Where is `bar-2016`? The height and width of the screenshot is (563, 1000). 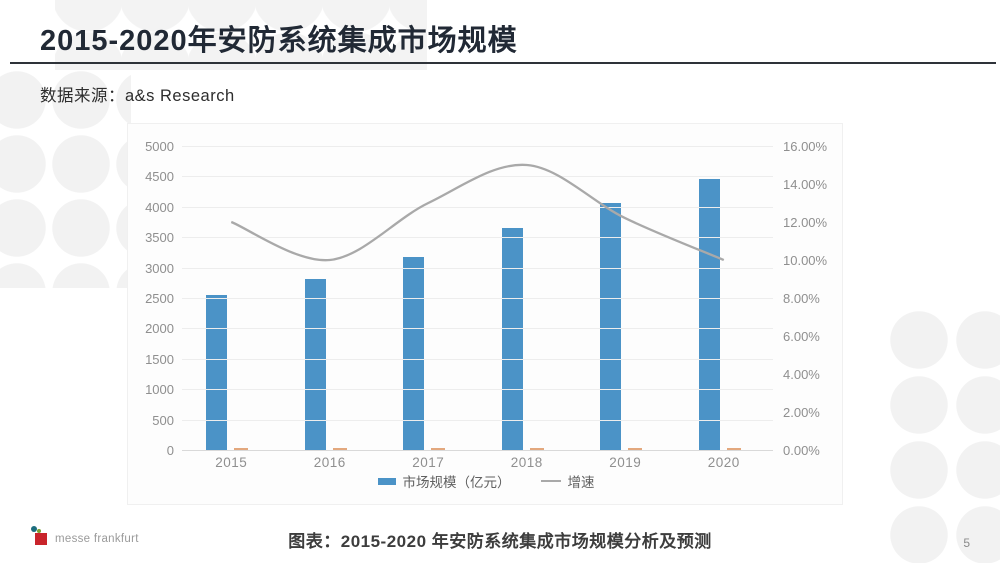 bar-2016 is located at coordinates (315, 364).